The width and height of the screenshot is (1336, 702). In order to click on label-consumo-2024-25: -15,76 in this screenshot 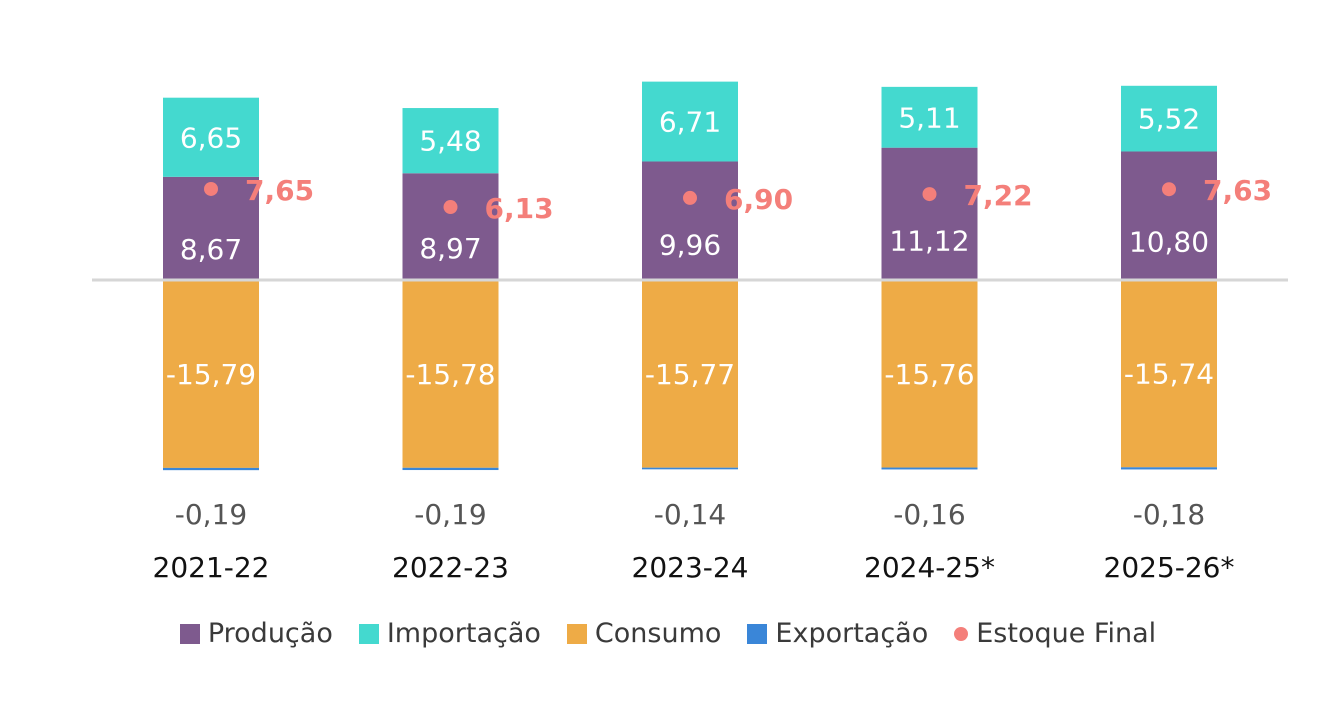, I will do `click(929, 374)`.